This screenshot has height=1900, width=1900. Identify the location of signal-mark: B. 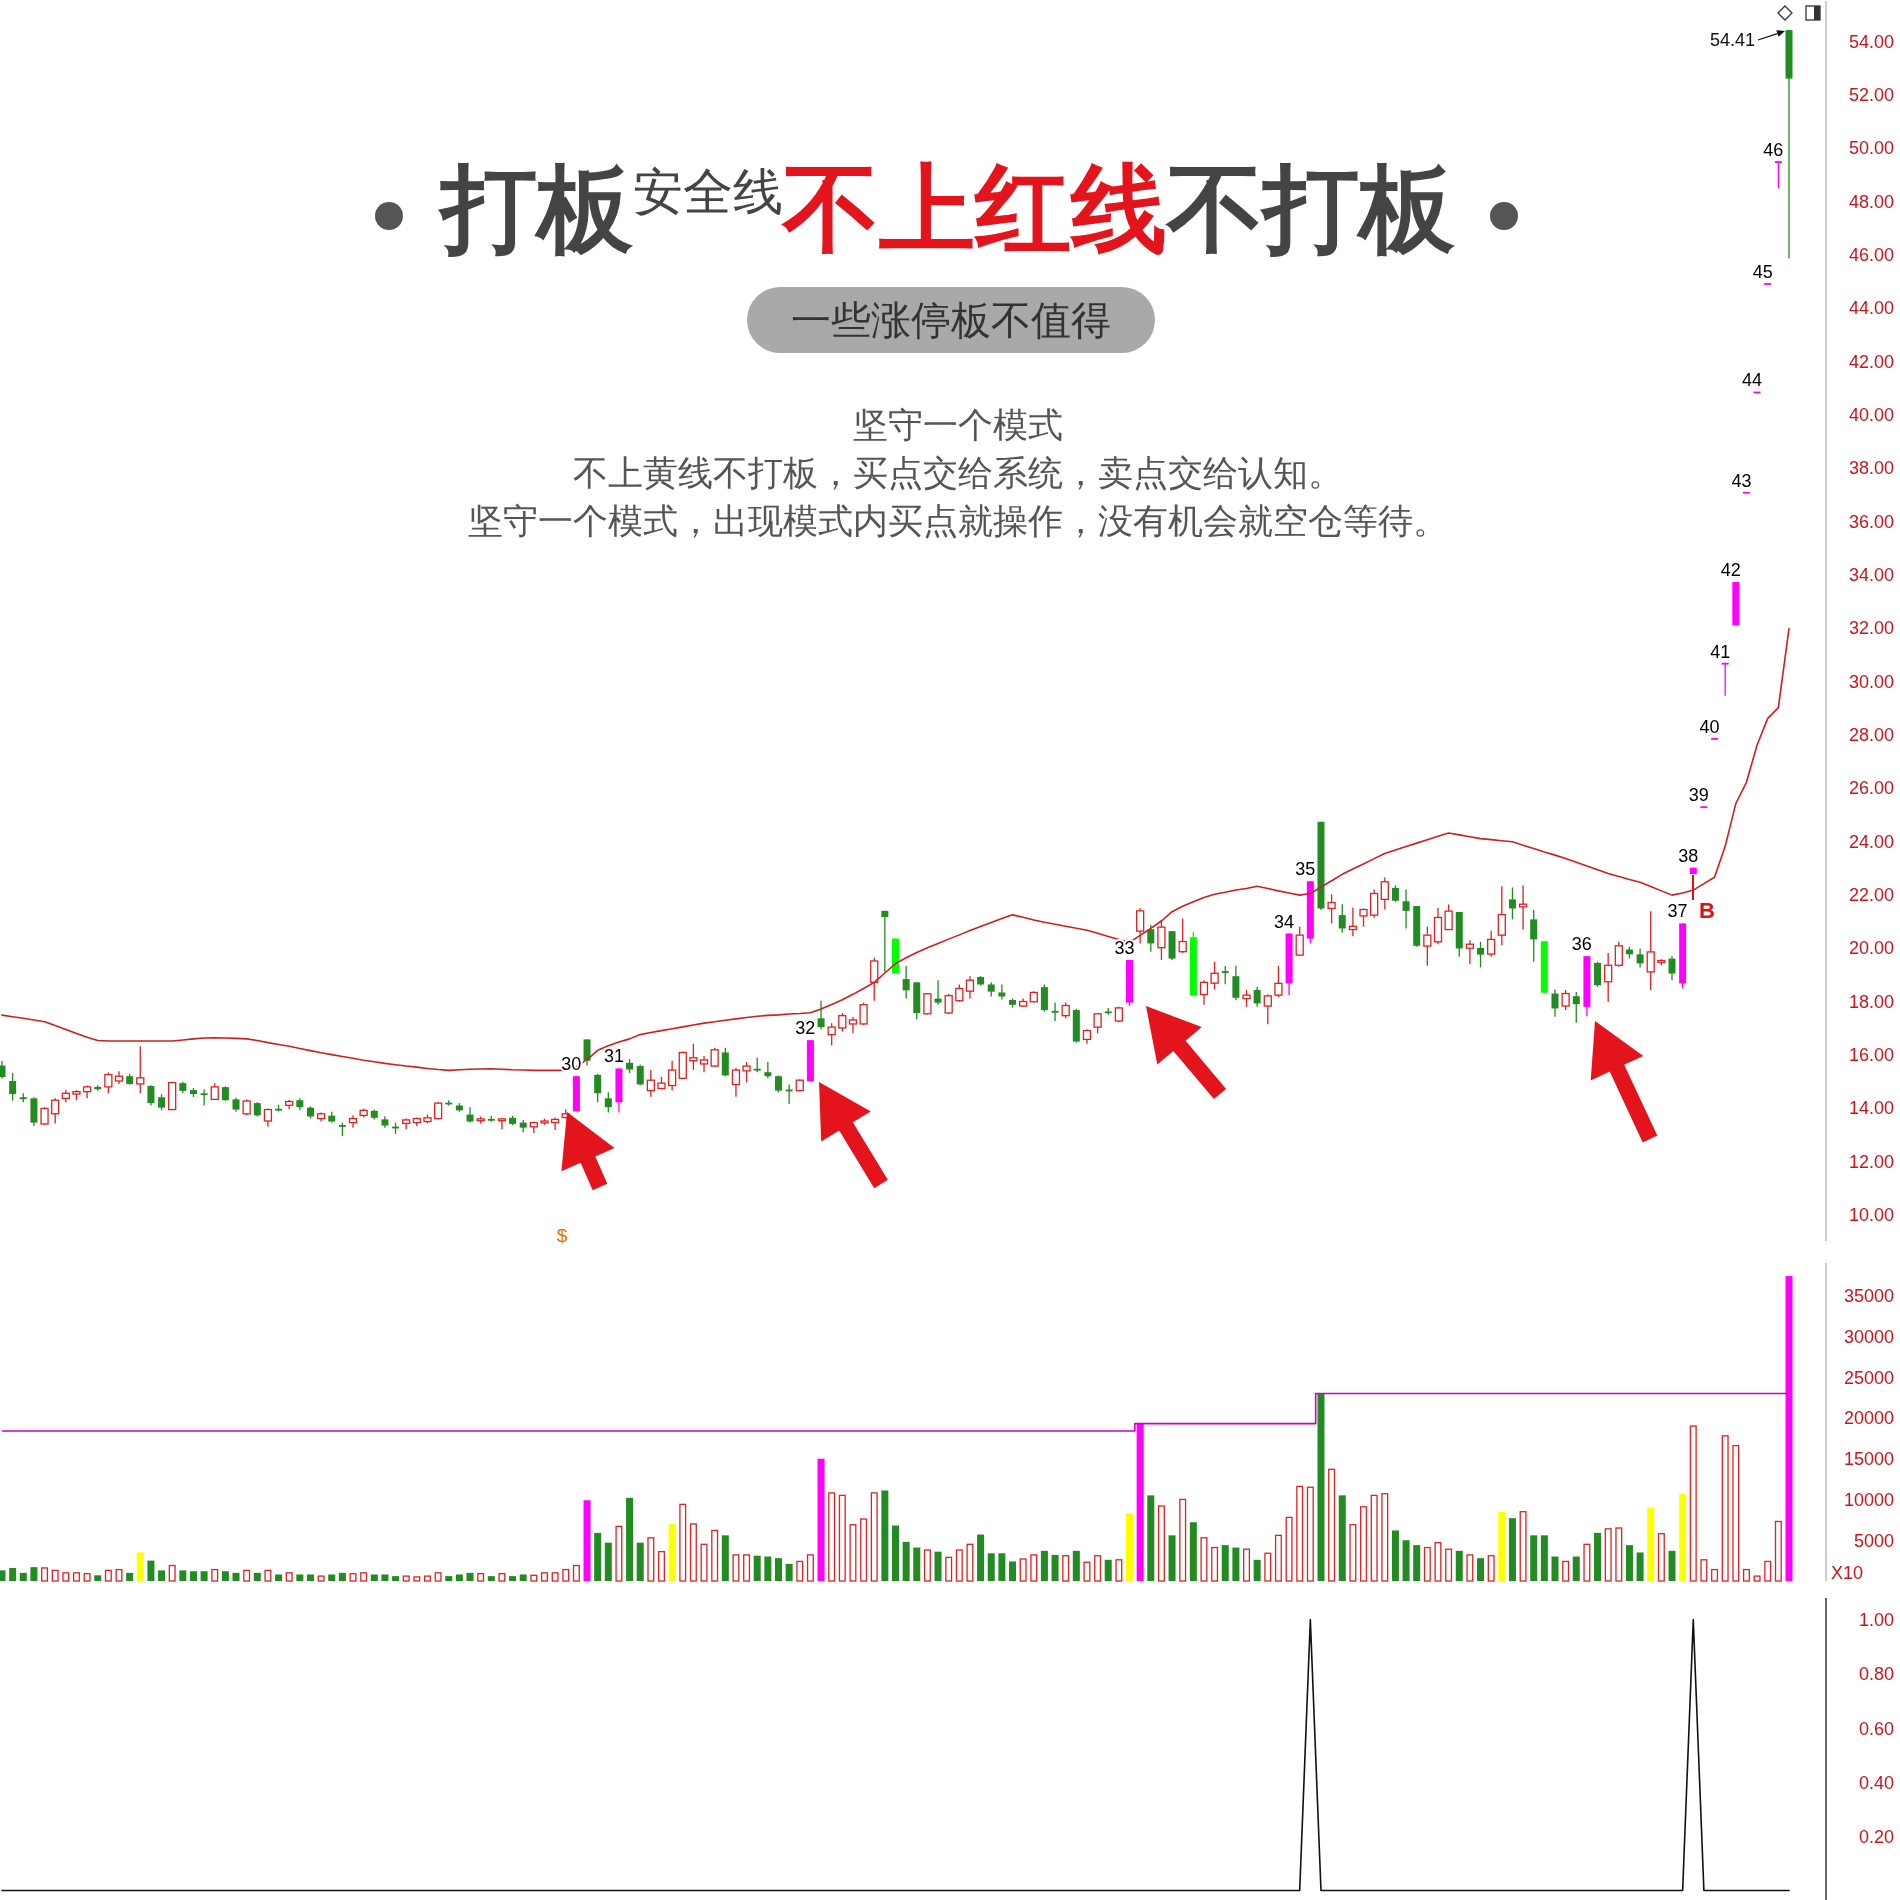
(1703, 898).